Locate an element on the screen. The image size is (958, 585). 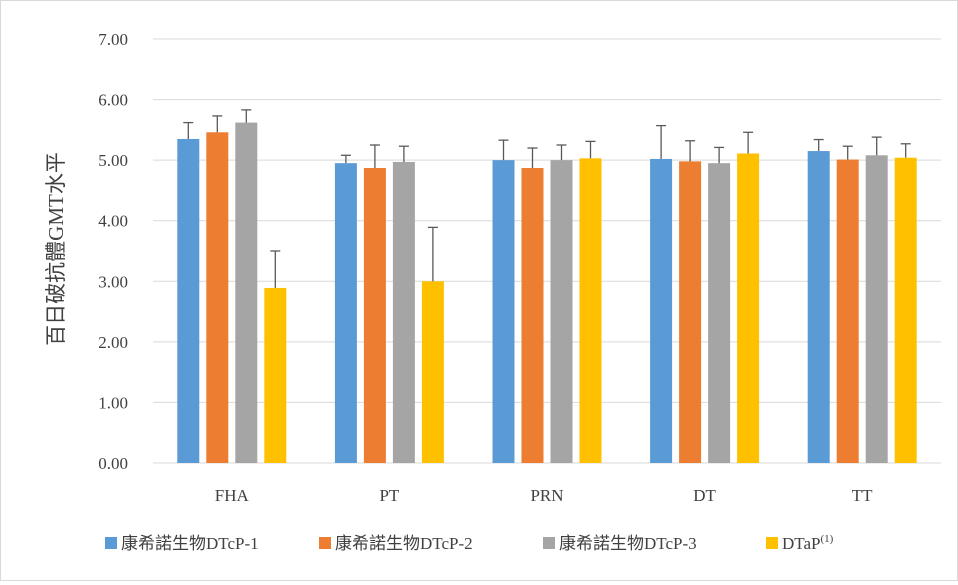
legend-label-4: DTaP(1) is located at coordinates (808, 543).